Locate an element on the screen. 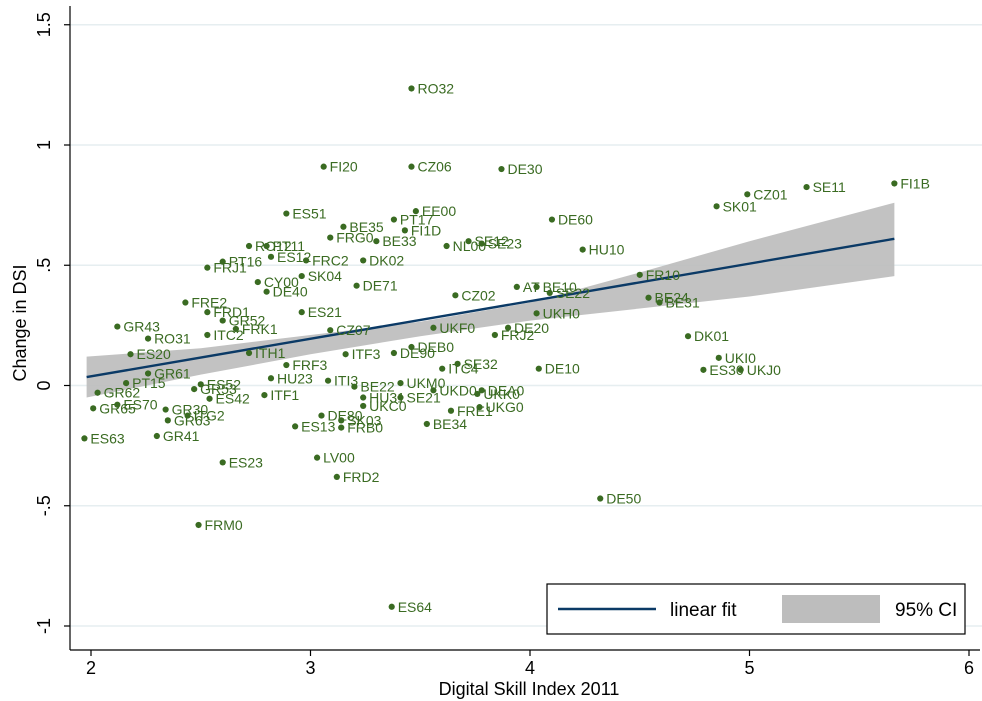  data-point-ukf0: UKF0 is located at coordinates (452, 328).